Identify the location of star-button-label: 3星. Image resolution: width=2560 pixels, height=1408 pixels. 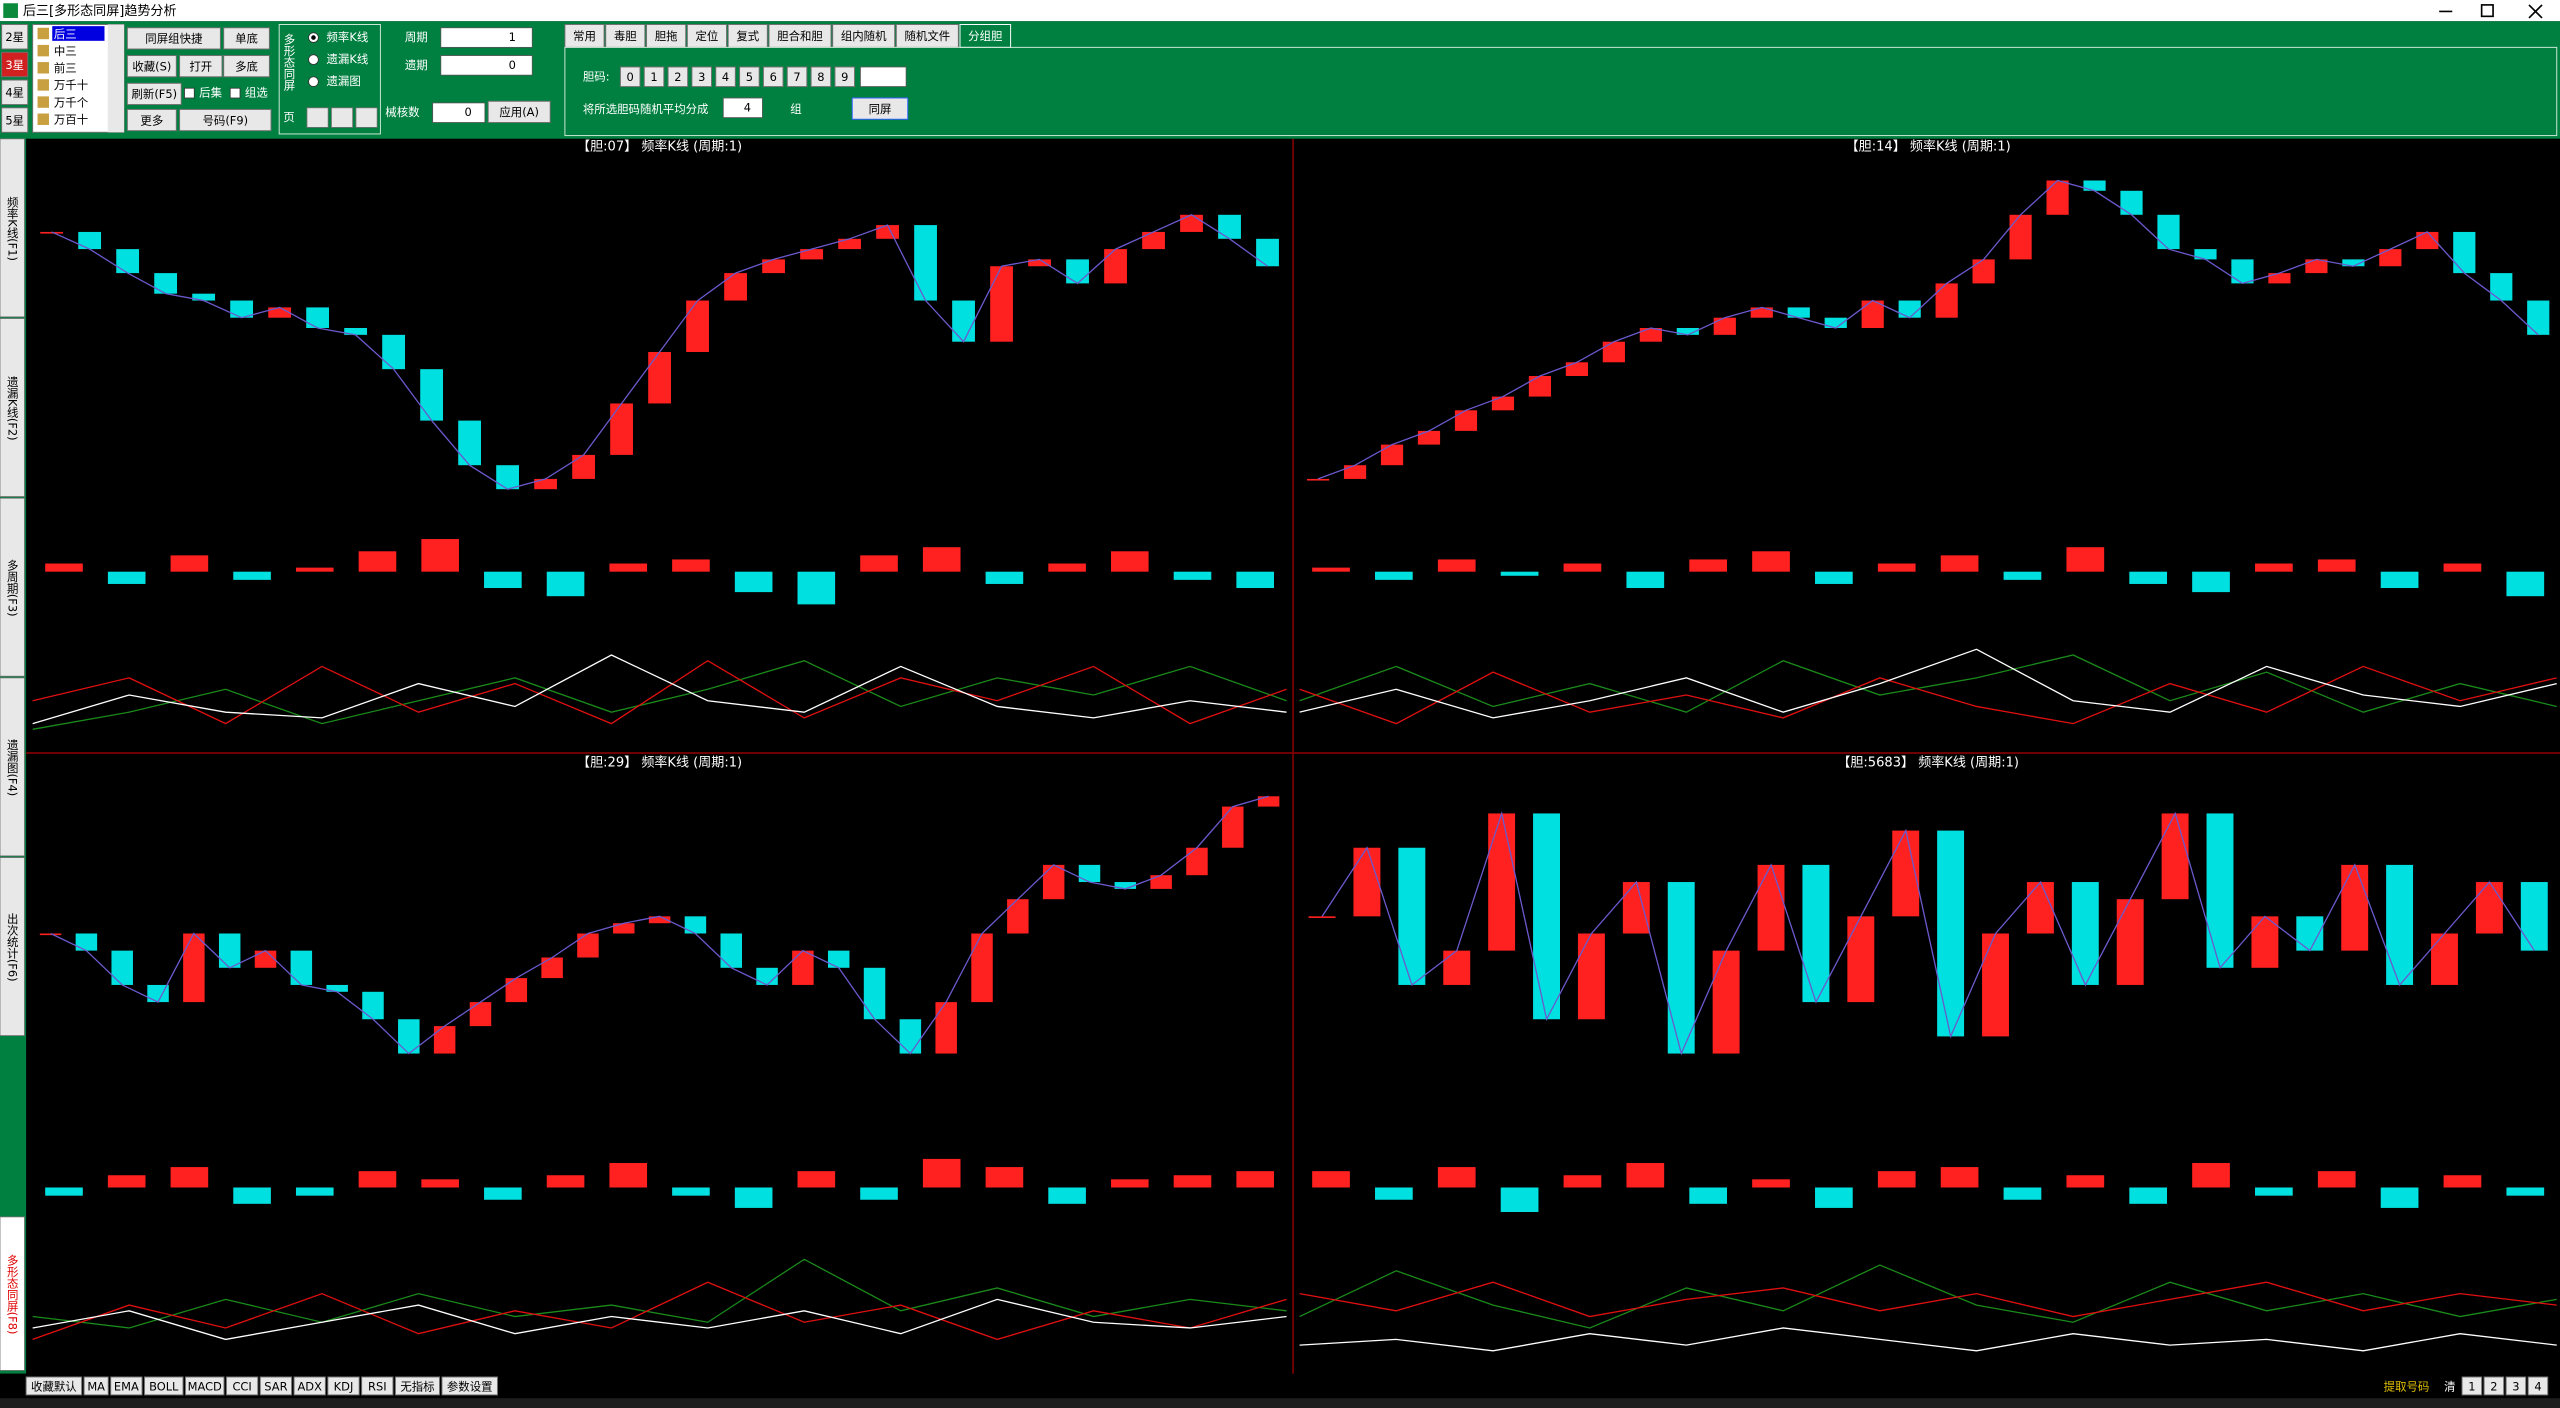
(14, 65).